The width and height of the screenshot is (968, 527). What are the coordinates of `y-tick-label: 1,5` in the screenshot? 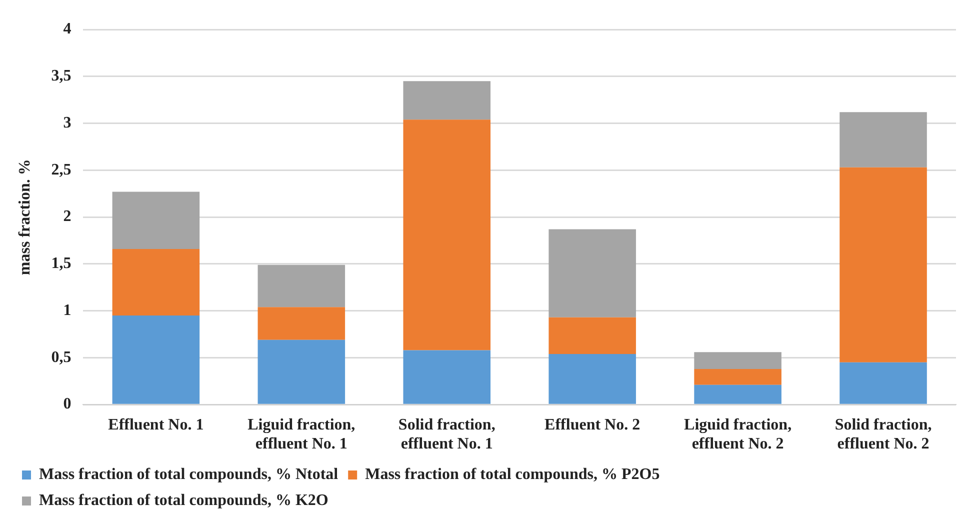 It's located at (61, 263).